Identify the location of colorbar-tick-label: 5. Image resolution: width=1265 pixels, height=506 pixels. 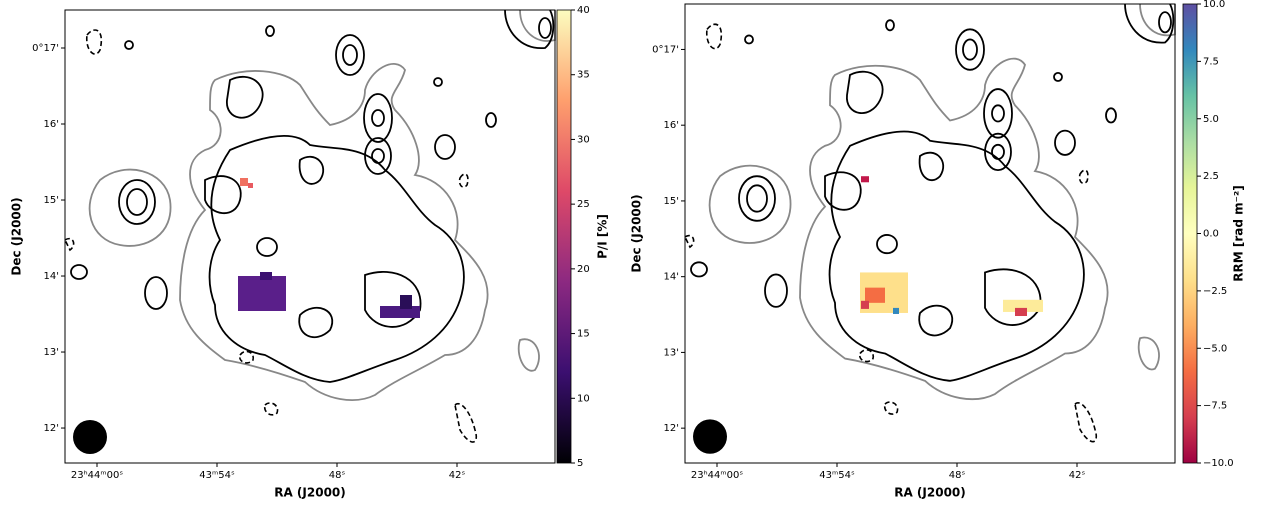
(580, 463).